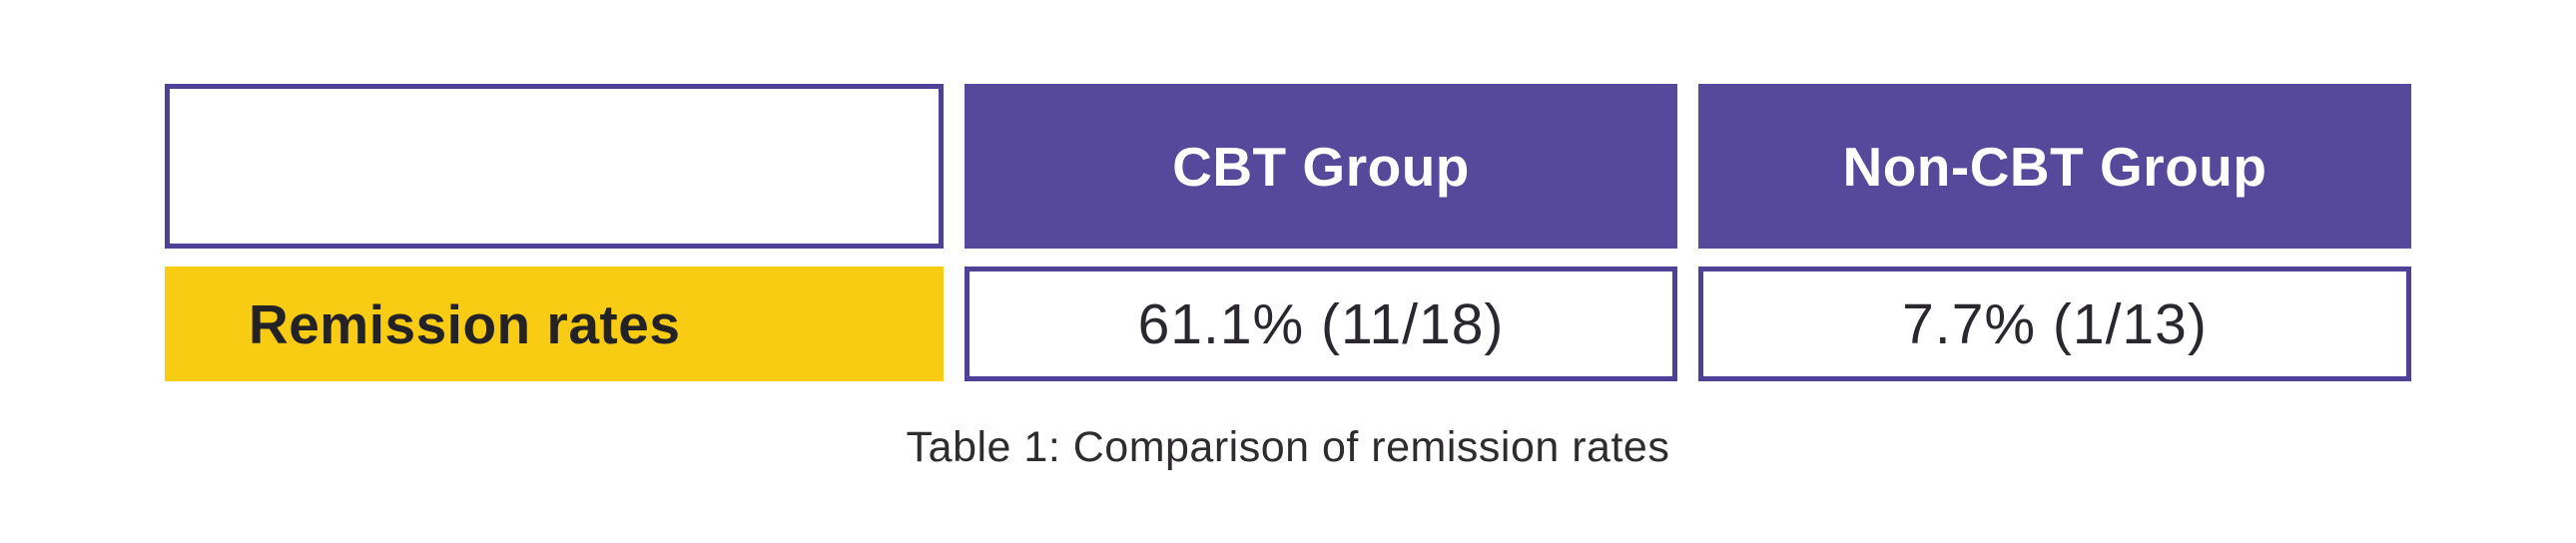  I want to click on column-header-cbt-group: CBT Group, so click(1321, 166).